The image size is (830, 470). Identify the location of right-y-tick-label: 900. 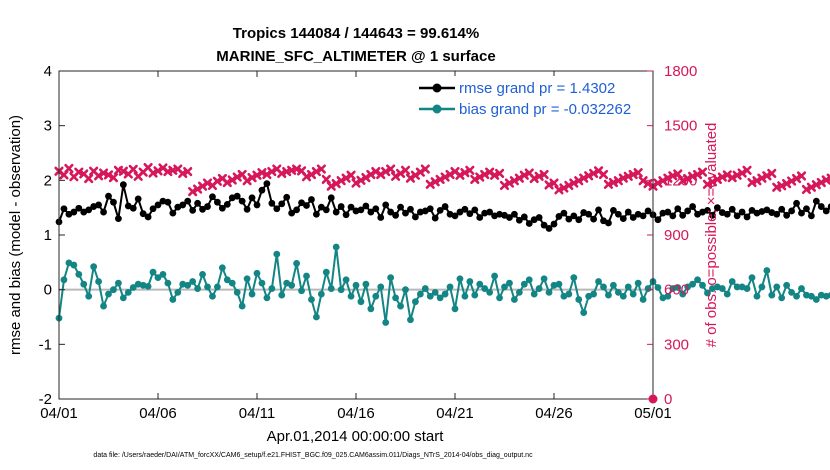
(676, 235).